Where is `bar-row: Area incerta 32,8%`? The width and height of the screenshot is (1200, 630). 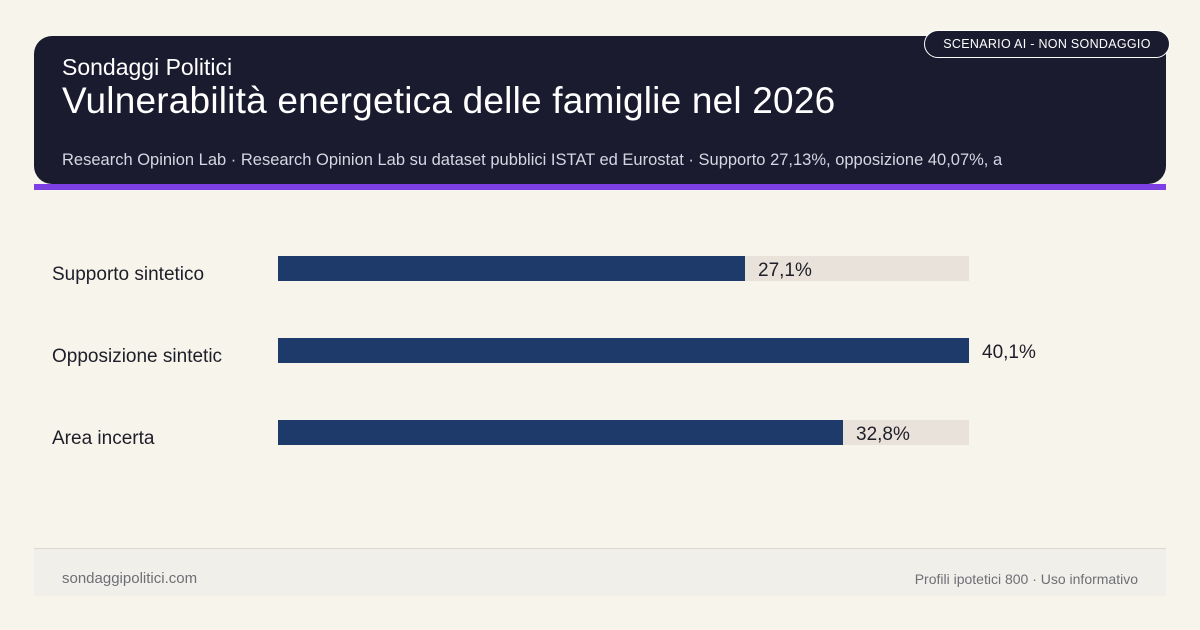
bar-row: Area incerta 32,8% is located at coordinates (600, 440).